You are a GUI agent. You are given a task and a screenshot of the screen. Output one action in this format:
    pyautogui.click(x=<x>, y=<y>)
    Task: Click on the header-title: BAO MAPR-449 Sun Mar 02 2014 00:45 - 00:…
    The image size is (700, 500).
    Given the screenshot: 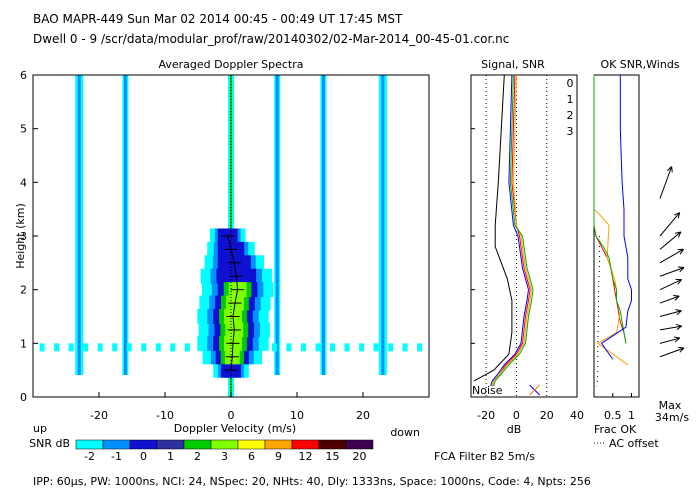 What is the action you would take?
    pyautogui.click(x=218, y=19)
    